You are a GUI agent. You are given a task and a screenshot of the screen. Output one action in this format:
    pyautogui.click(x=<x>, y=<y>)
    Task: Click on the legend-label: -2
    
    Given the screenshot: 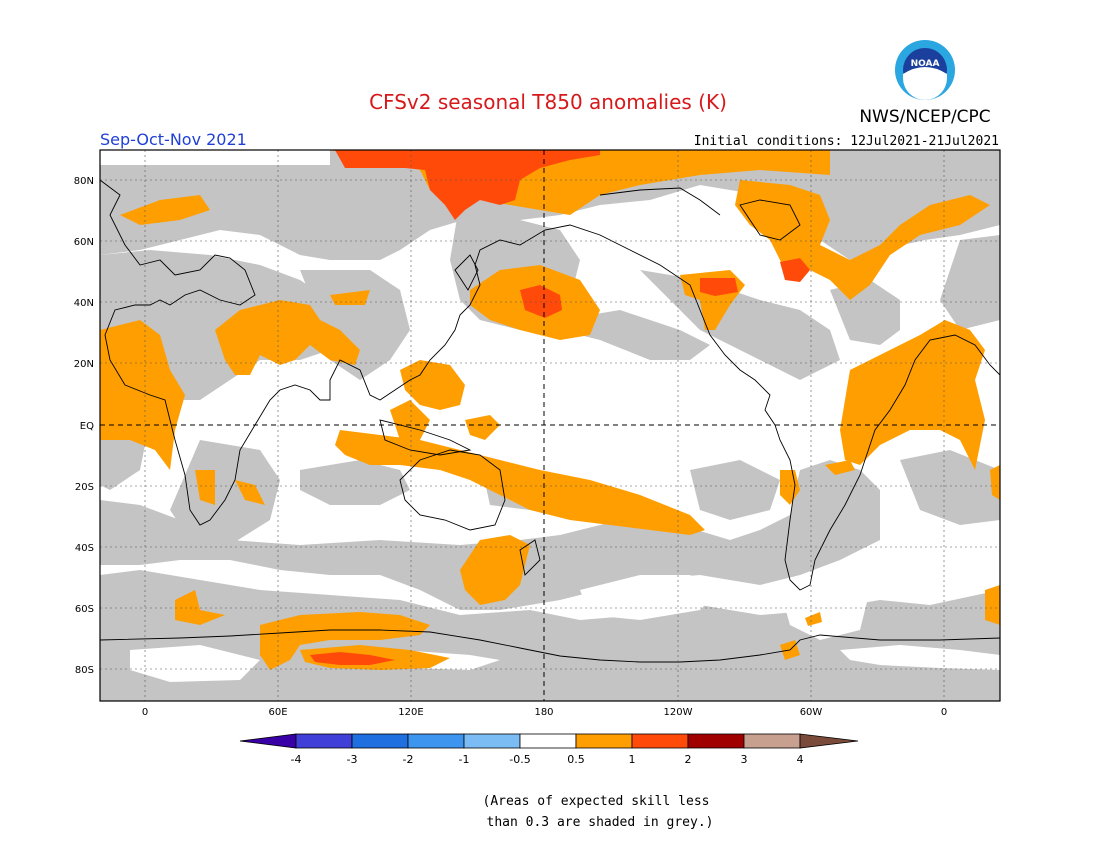 What is the action you would take?
    pyautogui.click(x=408, y=759)
    